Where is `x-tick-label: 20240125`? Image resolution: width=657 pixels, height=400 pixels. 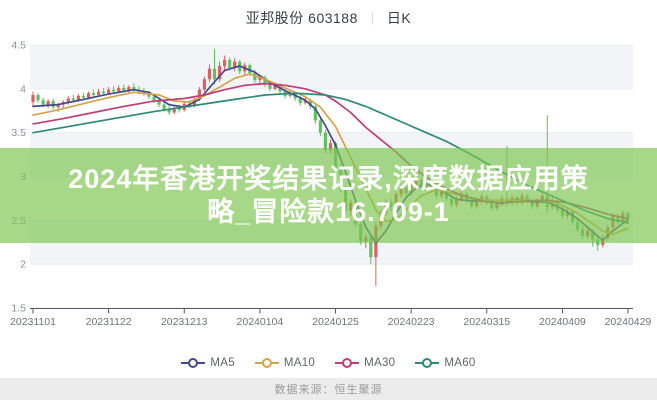 x-tick-label: 20240125 is located at coordinates (335, 322).